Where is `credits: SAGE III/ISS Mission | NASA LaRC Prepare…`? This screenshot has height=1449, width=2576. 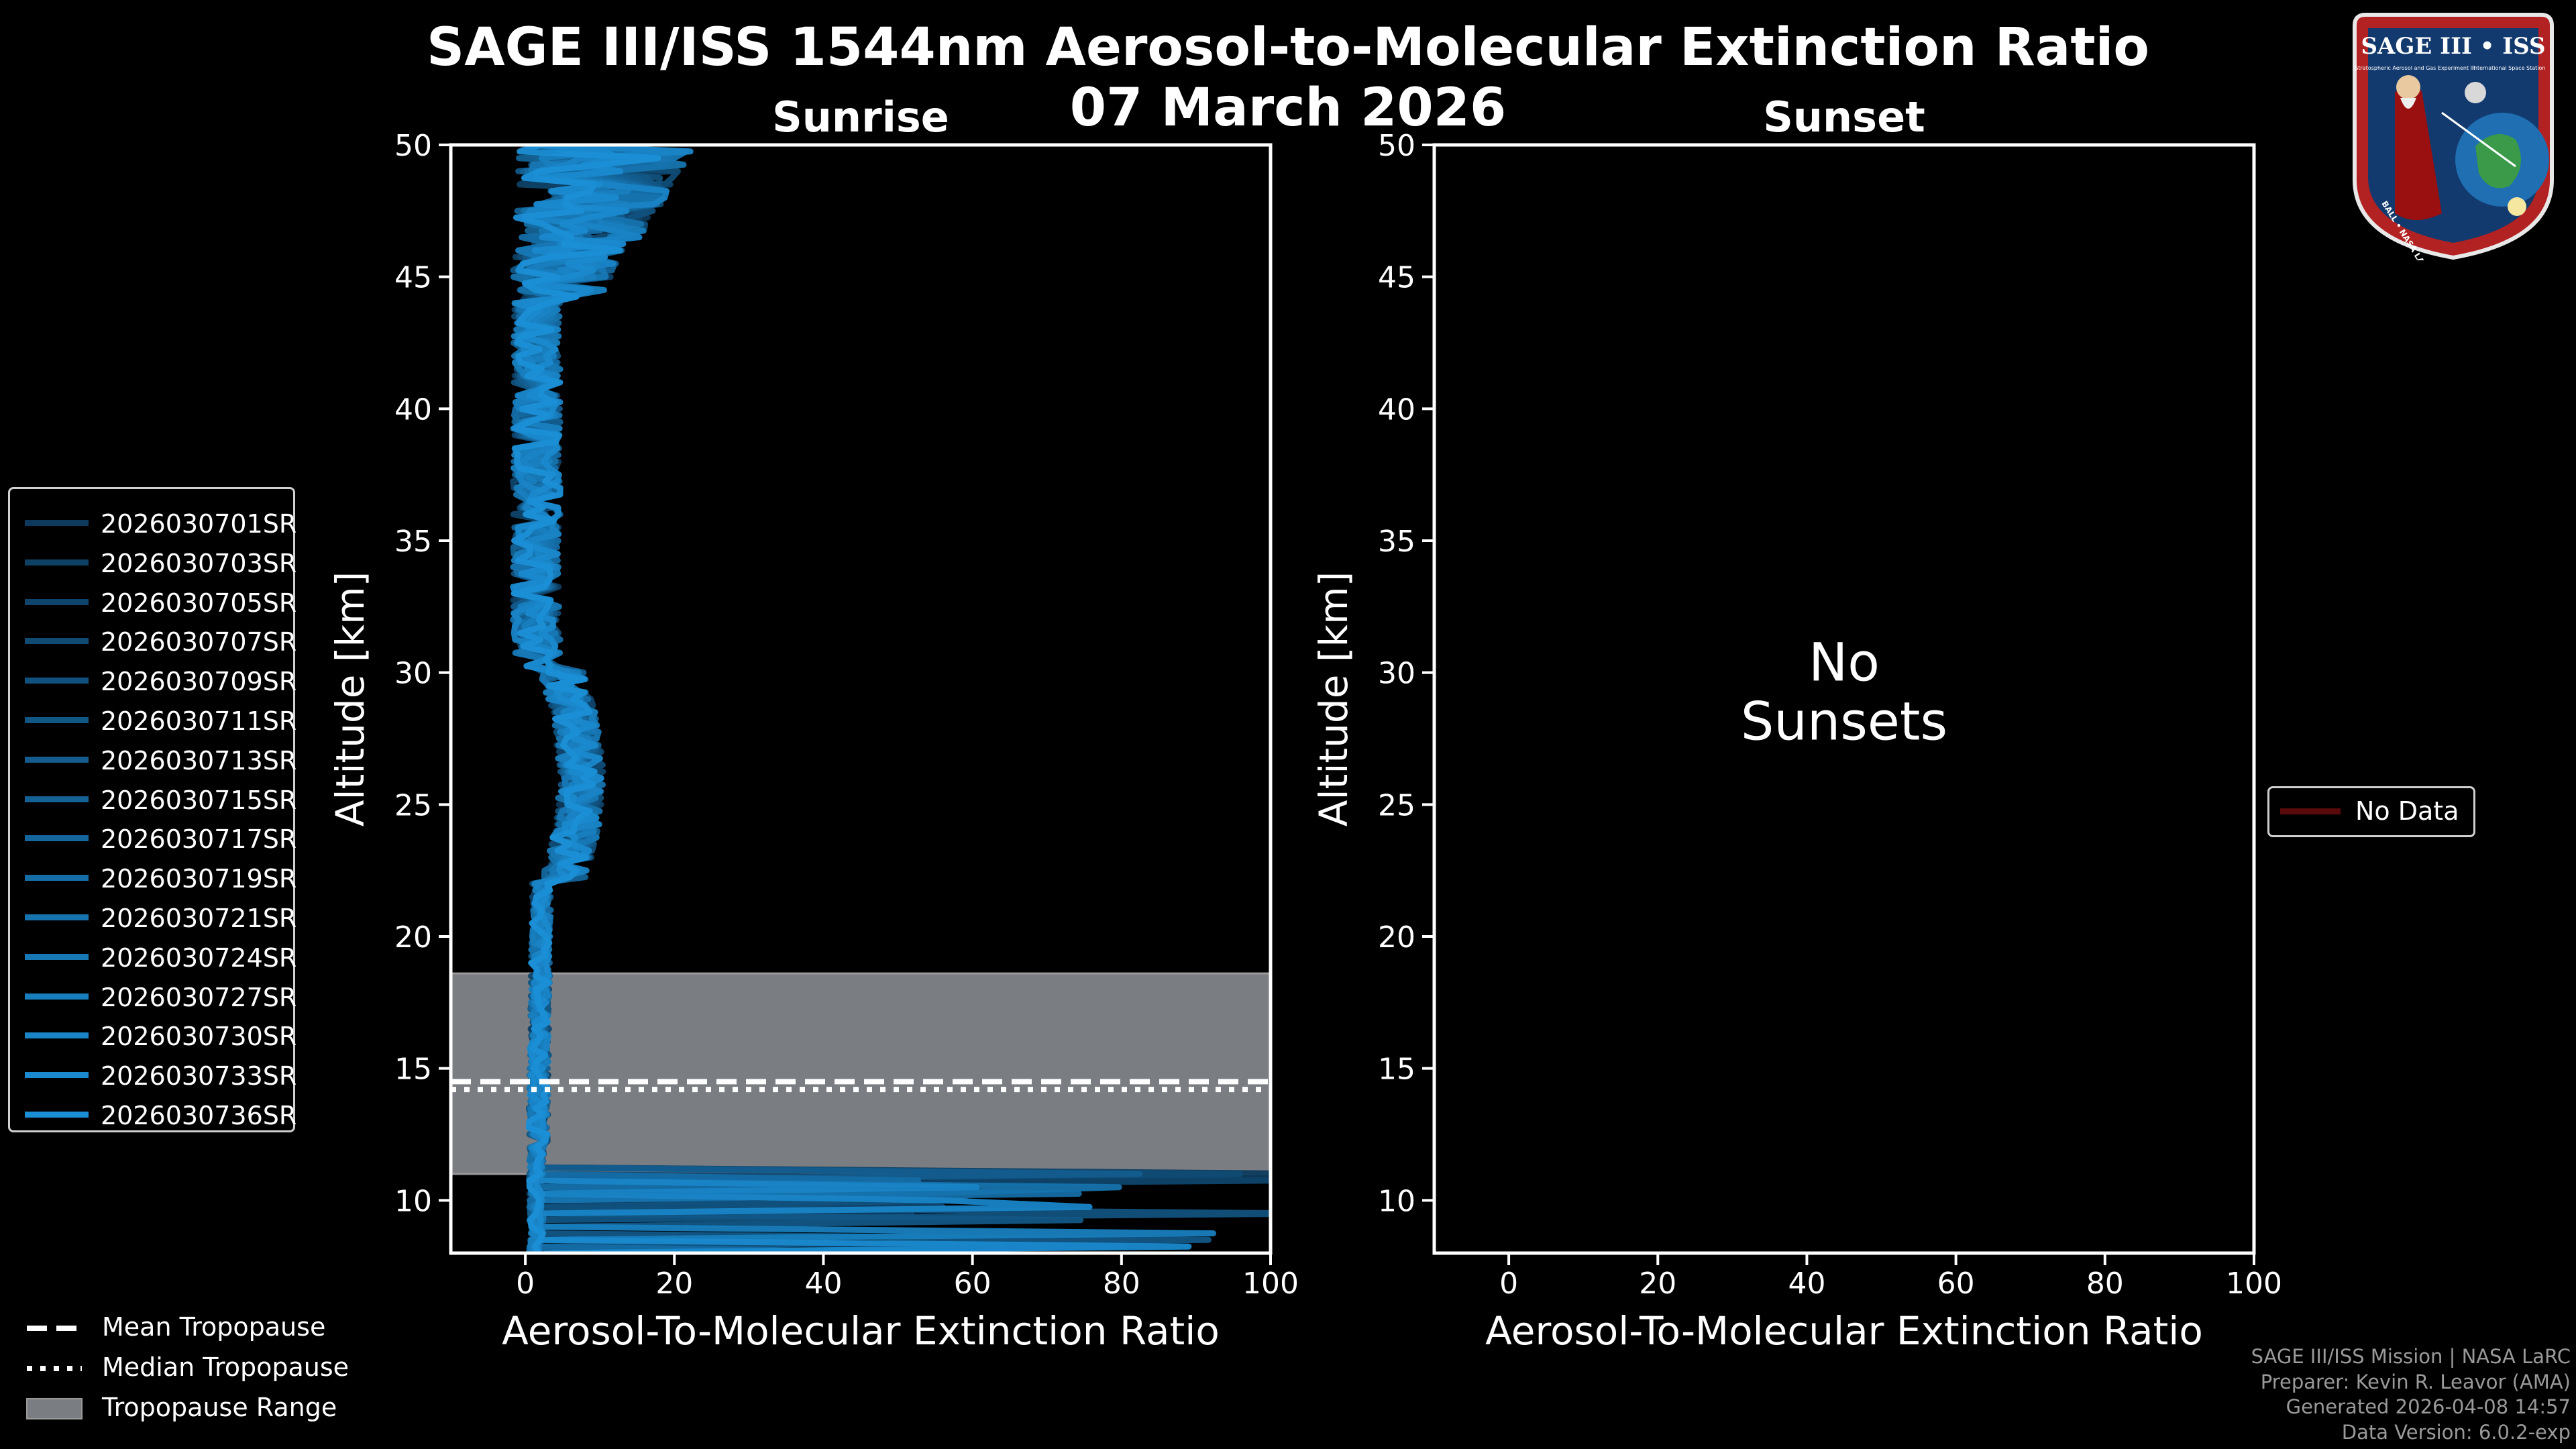 credits: SAGE III/ISS Mission | NASA LaRC Prepare… is located at coordinates (2411, 1395).